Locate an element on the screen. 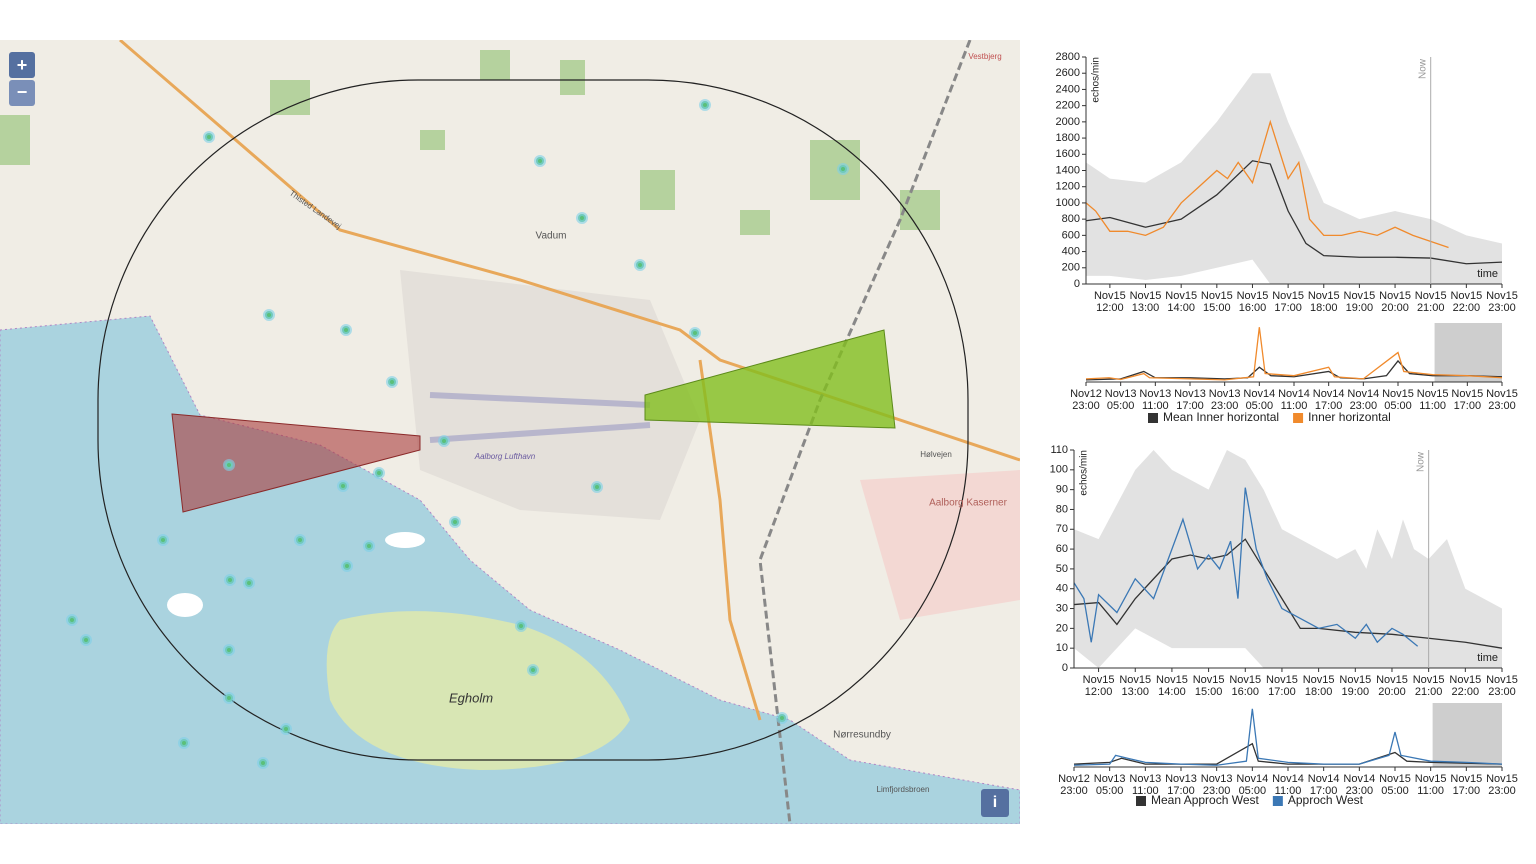 The height and width of the screenshot is (864, 1536). y-tick-label: 1600 is located at coordinates (1068, 154).